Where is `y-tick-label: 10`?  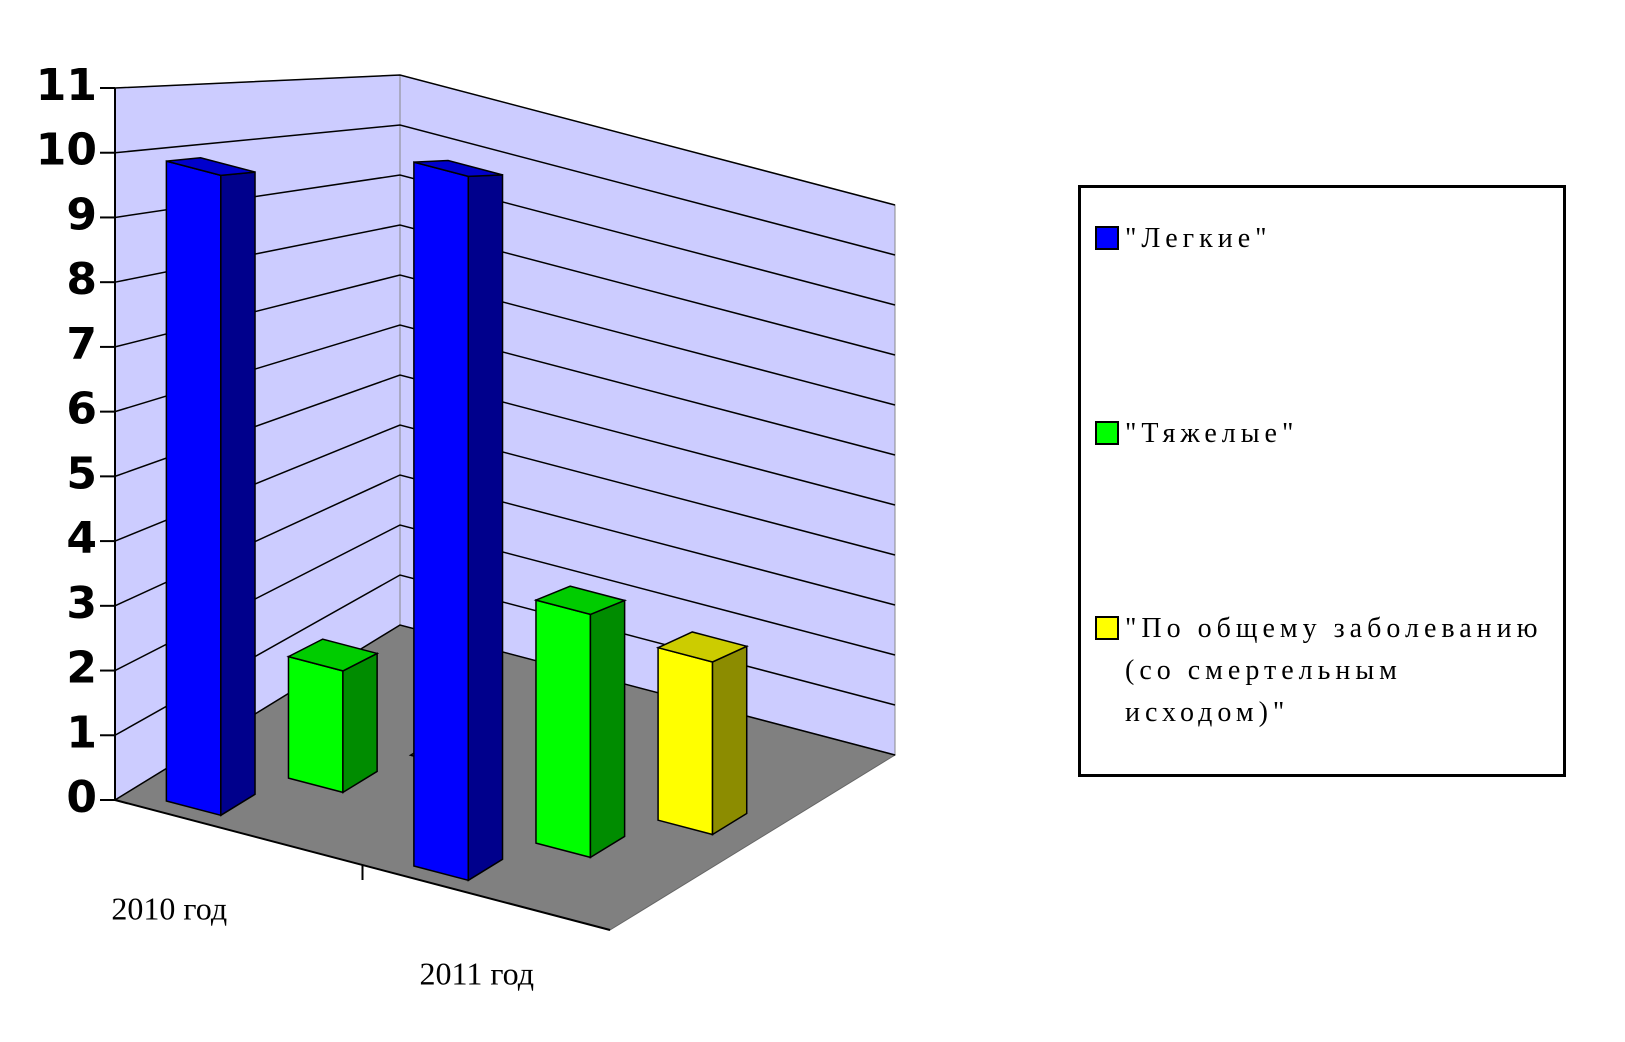 y-tick-label: 10 is located at coordinates (66, 150).